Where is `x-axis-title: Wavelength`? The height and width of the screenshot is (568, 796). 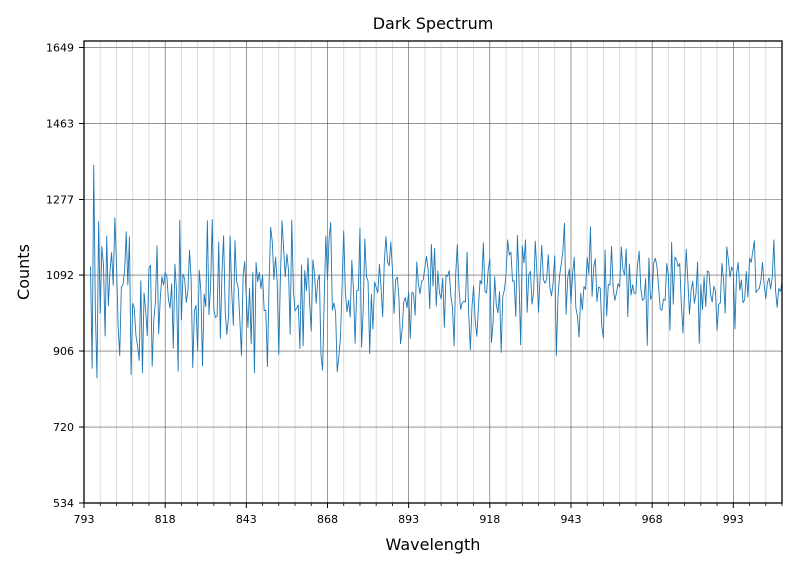
x-axis-title: Wavelength is located at coordinates (433, 544).